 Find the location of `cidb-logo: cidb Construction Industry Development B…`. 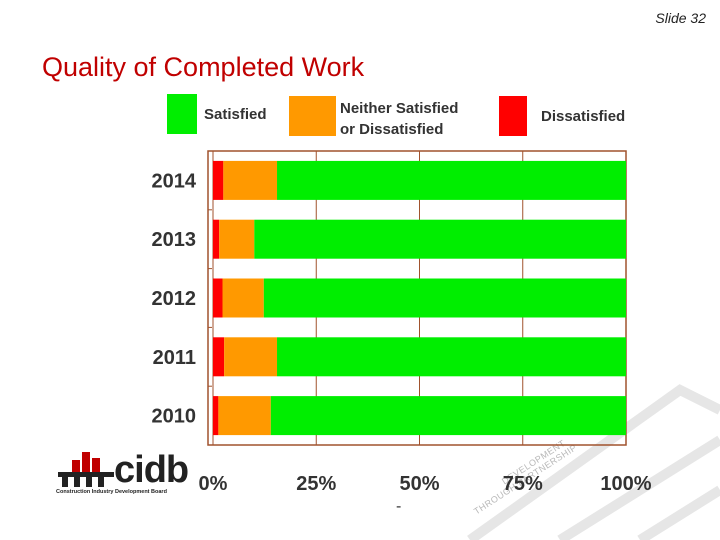

cidb-logo: cidb Construction Industry Development B… is located at coordinates (122, 473).